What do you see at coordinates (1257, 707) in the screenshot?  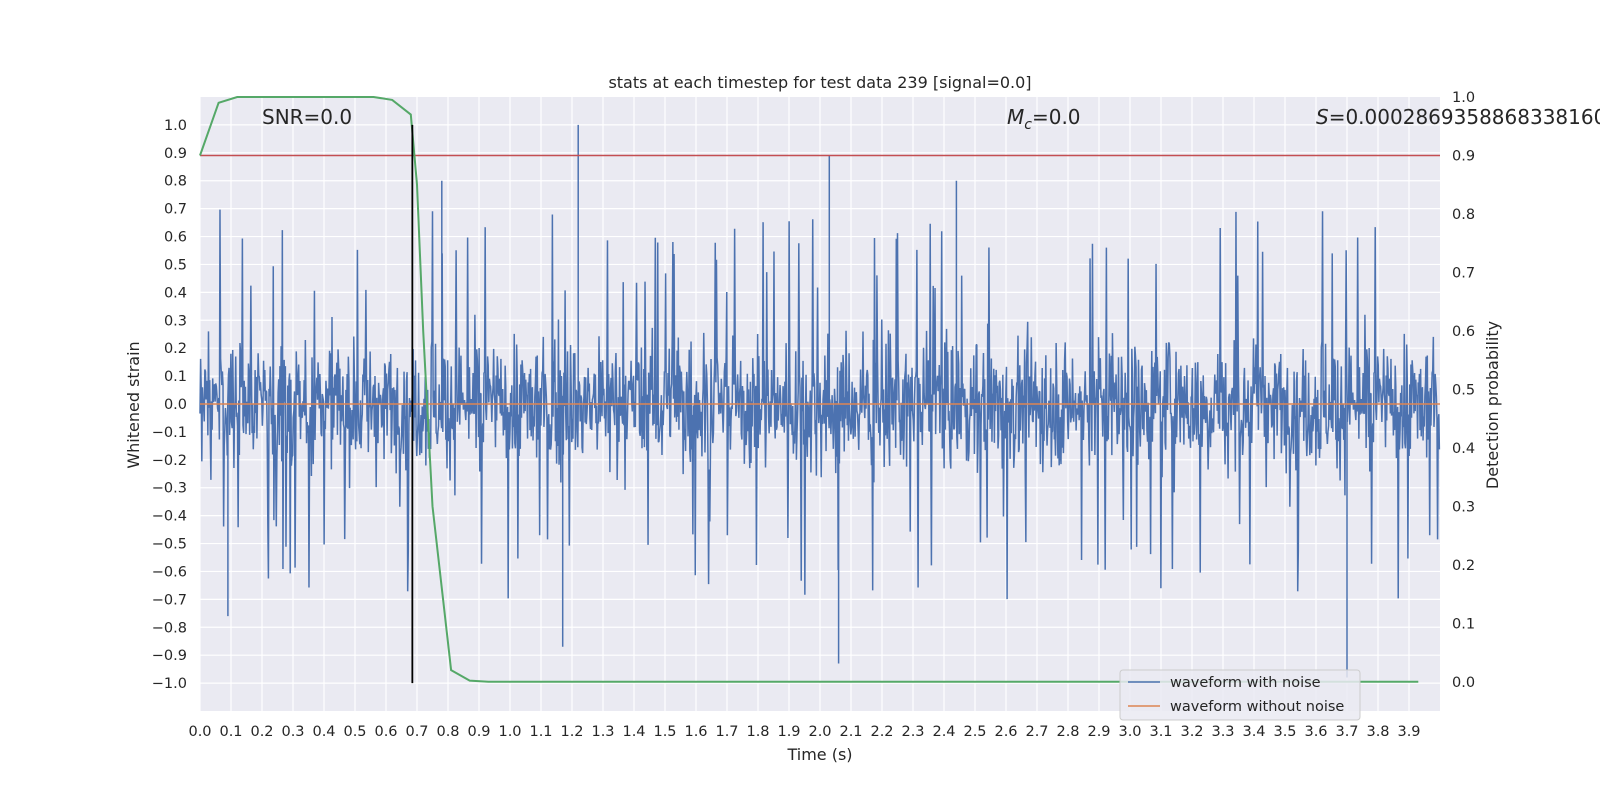 I see `legend-label-waveform-without-noise: waveform without noise` at bounding box center [1257, 707].